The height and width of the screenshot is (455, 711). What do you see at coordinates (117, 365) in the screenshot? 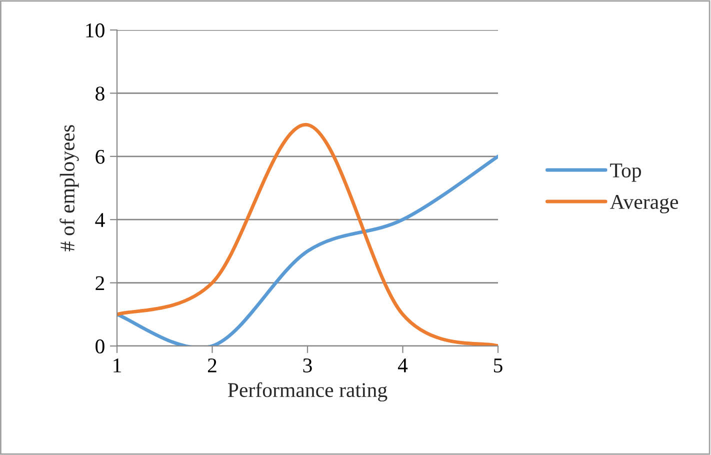
I see `x-tick-label: 1` at bounding box center [117, 365].